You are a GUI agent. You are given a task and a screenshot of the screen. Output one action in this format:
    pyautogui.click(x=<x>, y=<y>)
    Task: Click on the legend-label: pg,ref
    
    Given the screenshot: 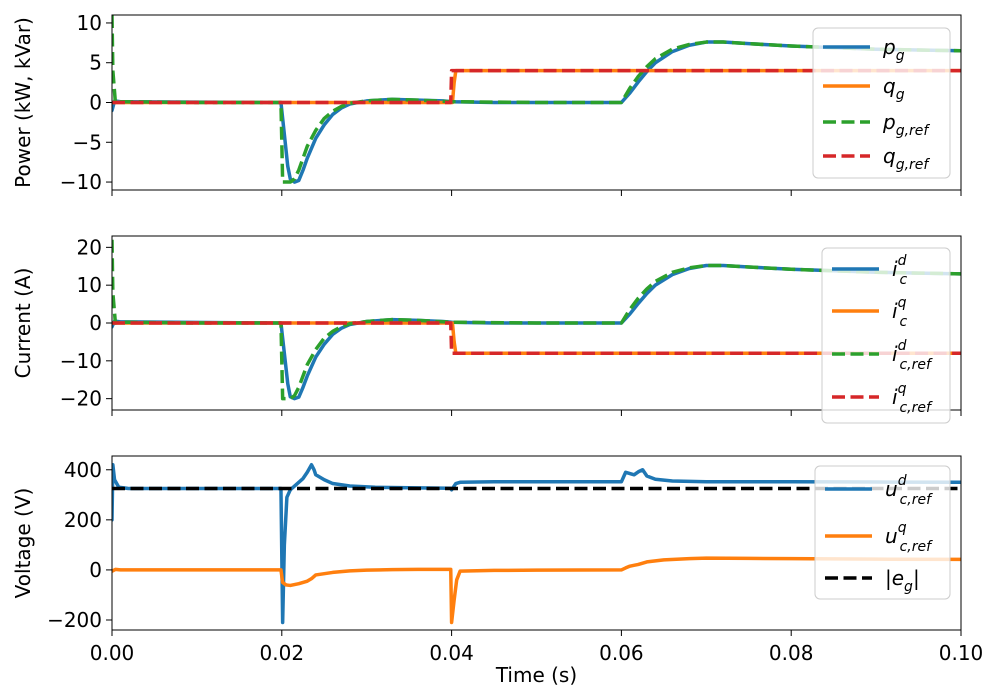 What is the action you would take?
    pyautogui.click(x=906, y=124)
    